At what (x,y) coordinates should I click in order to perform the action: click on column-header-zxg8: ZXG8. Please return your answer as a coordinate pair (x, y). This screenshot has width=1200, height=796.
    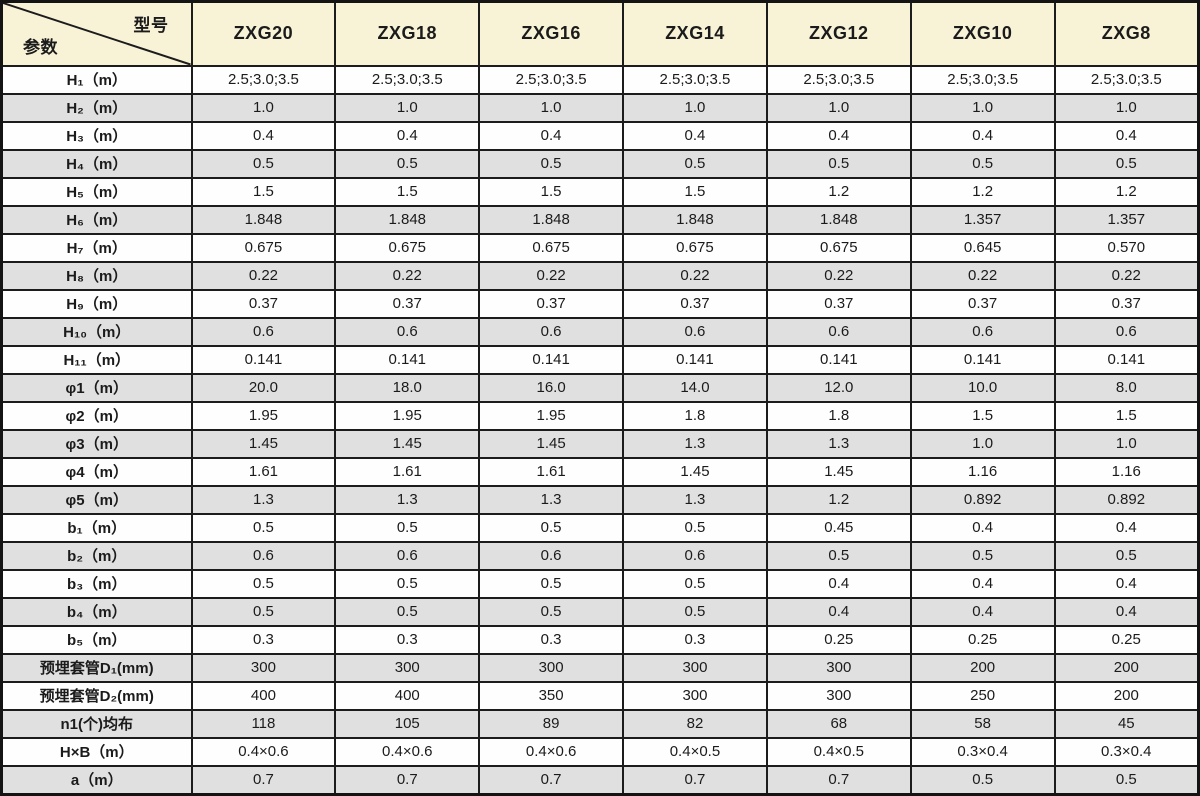
    Looking at the image, I should click on (1126, 33).